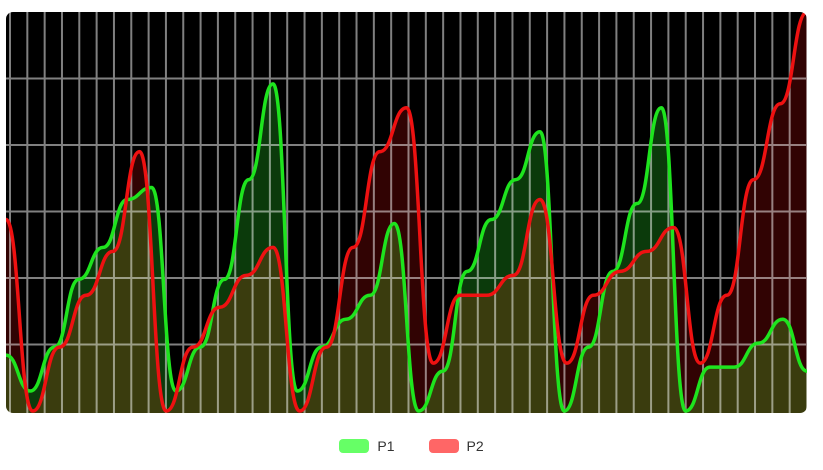  What do you see at coordinates (411, 446) in the screenshot?
I see `legend: P1 P2` at bounding box center [411, 446].